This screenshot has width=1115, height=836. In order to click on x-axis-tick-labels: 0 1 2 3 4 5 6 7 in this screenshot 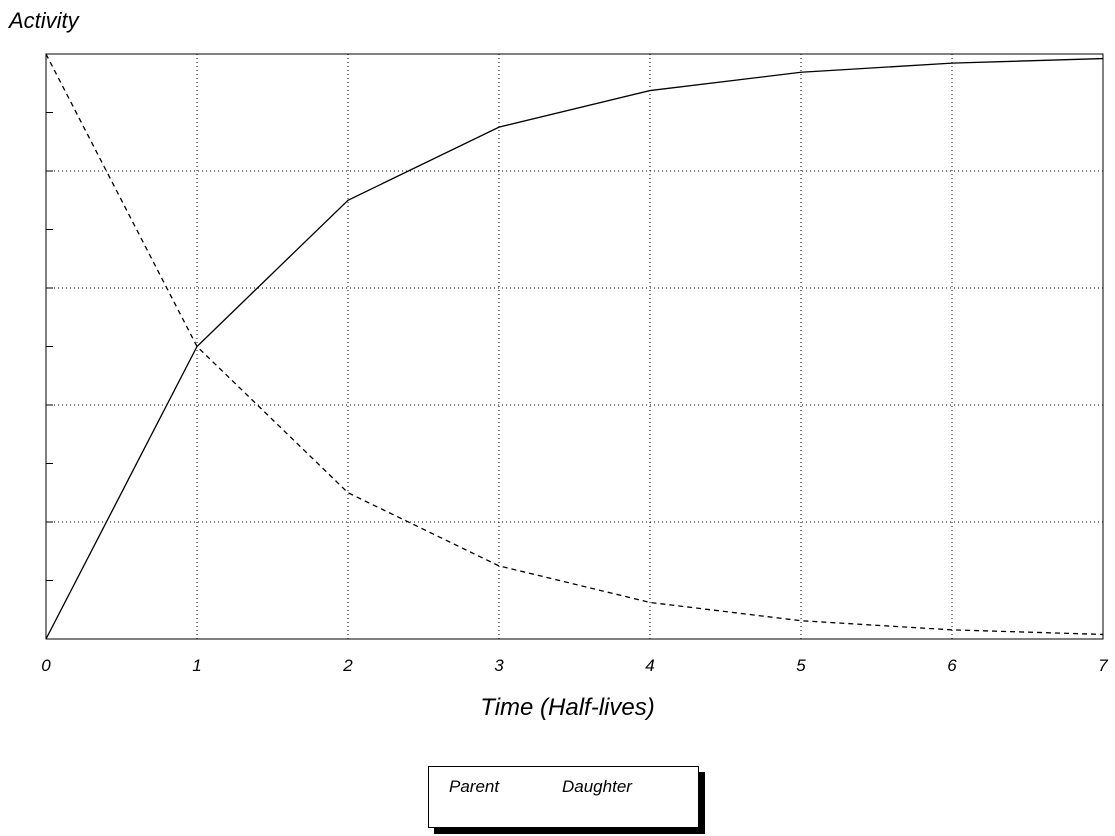, I will do `click(574, 665)`.